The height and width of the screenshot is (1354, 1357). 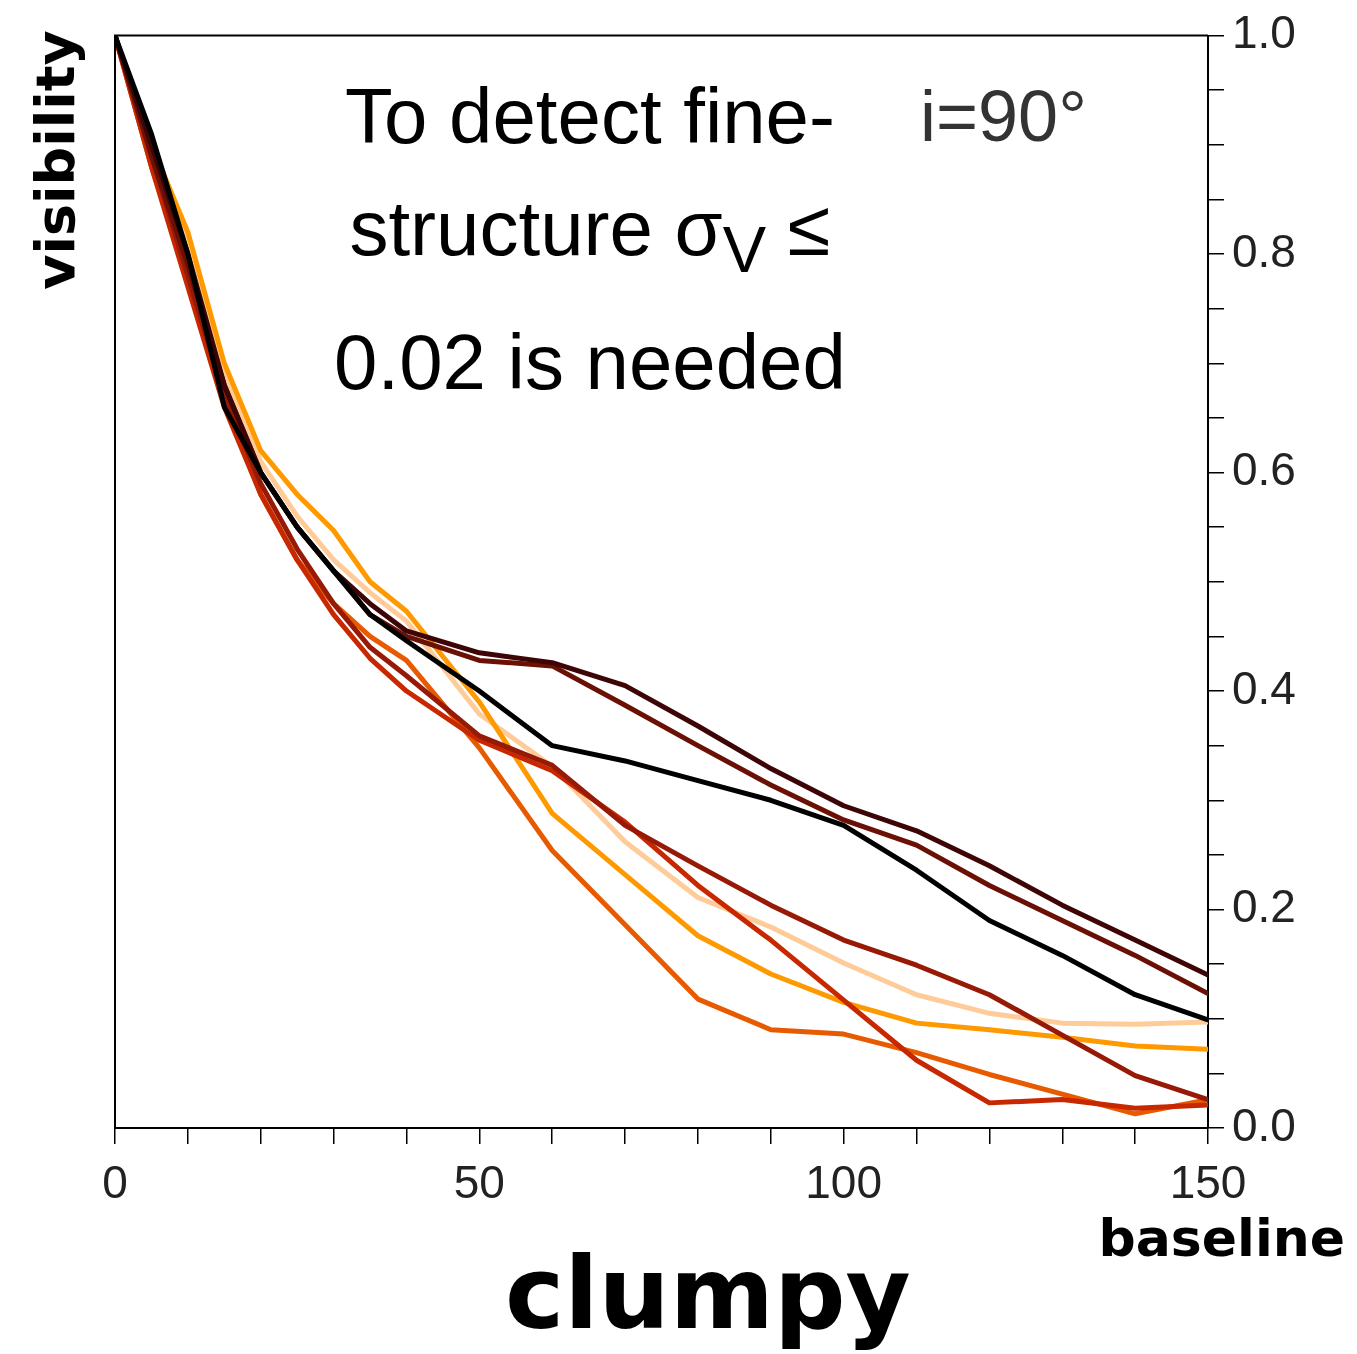 What do you see at coordinates (1264, 1124) in the screenshot?
I see `y-tick-label: 0.0` at bounding box center [1264, 1124].